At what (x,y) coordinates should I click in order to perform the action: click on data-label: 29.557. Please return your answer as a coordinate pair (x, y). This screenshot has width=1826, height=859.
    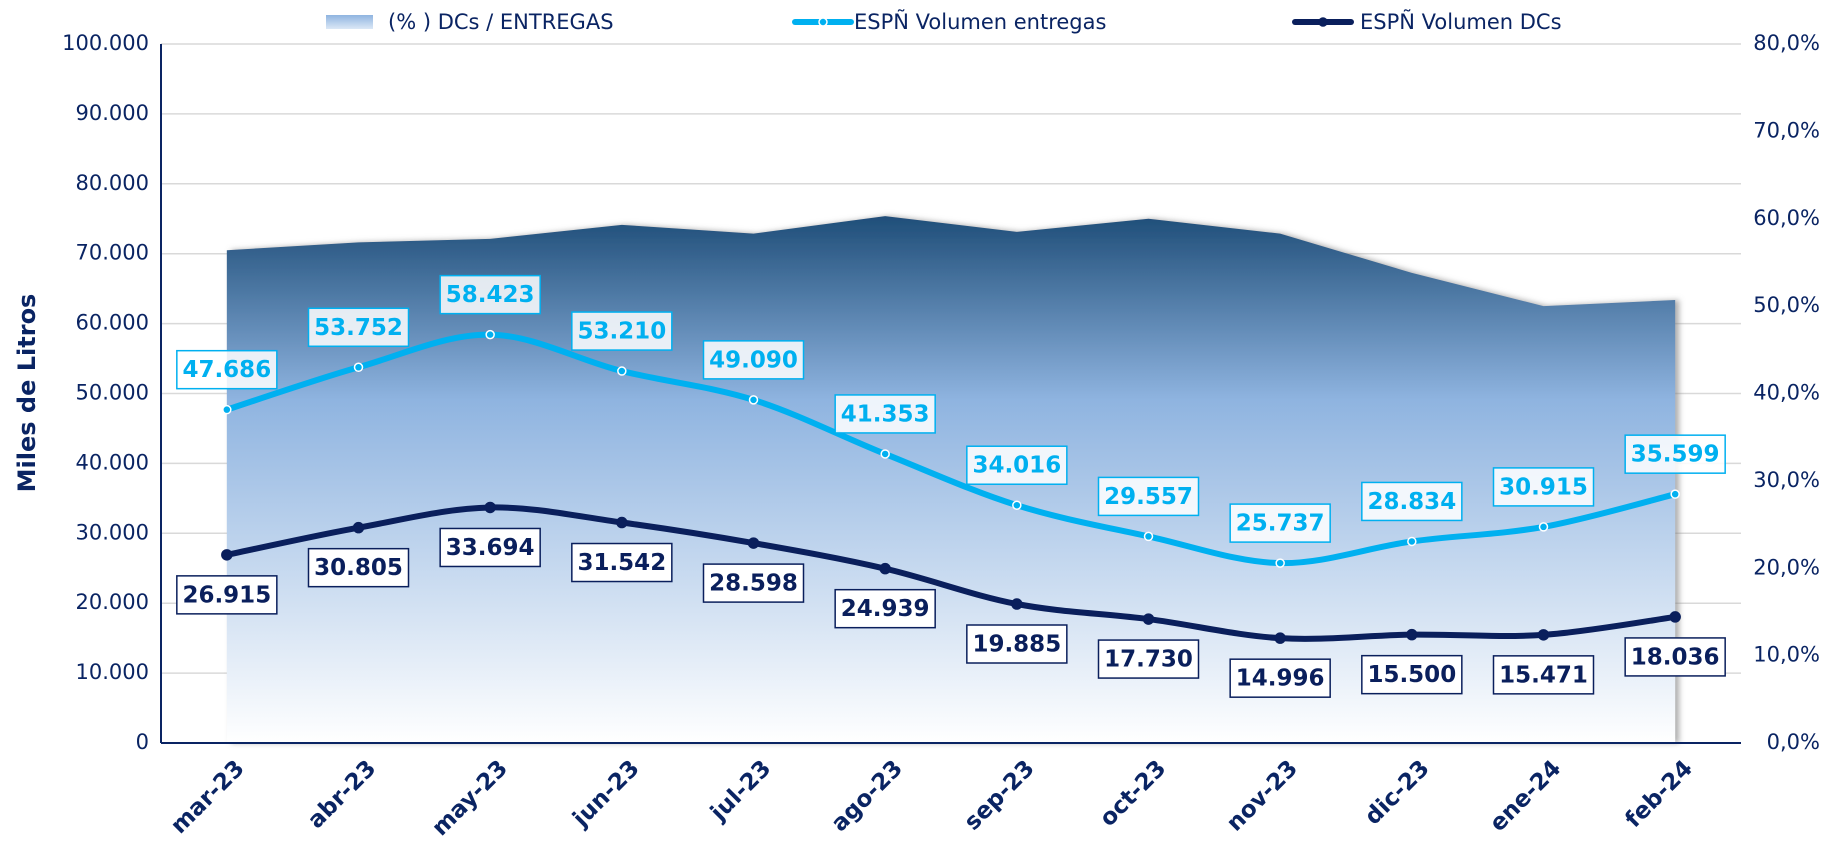
    Looking at the image, I should click on (1148, 497).